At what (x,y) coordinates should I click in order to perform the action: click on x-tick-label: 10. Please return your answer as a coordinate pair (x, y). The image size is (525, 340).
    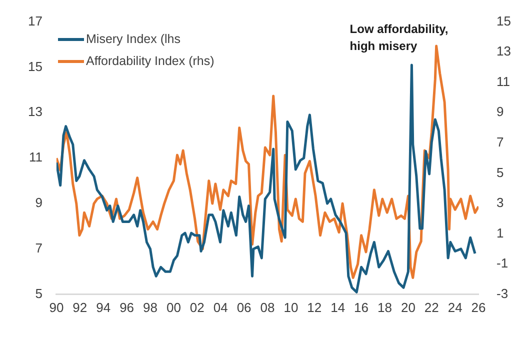
    Looking at the image, I should click on (291, 307).